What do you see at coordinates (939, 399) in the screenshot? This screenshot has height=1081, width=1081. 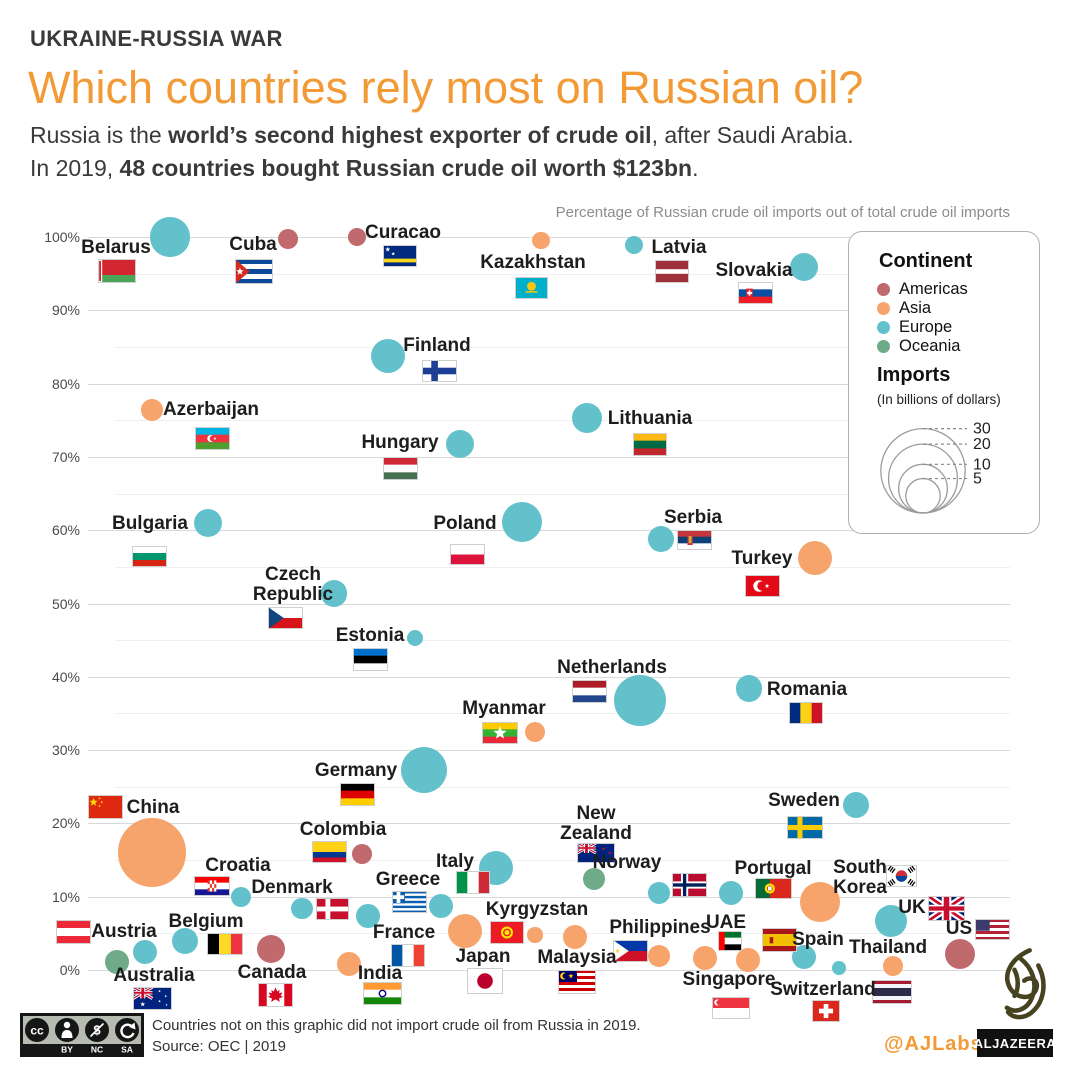 I see `legend-imports-note: (In billions of dollars)` at bounding box center [939, 399].